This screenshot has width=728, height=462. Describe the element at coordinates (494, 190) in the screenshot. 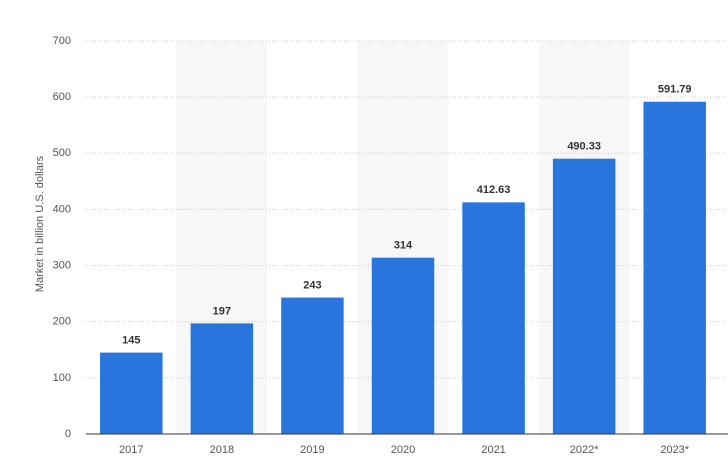

I see `value-label: 412.63` at that location.